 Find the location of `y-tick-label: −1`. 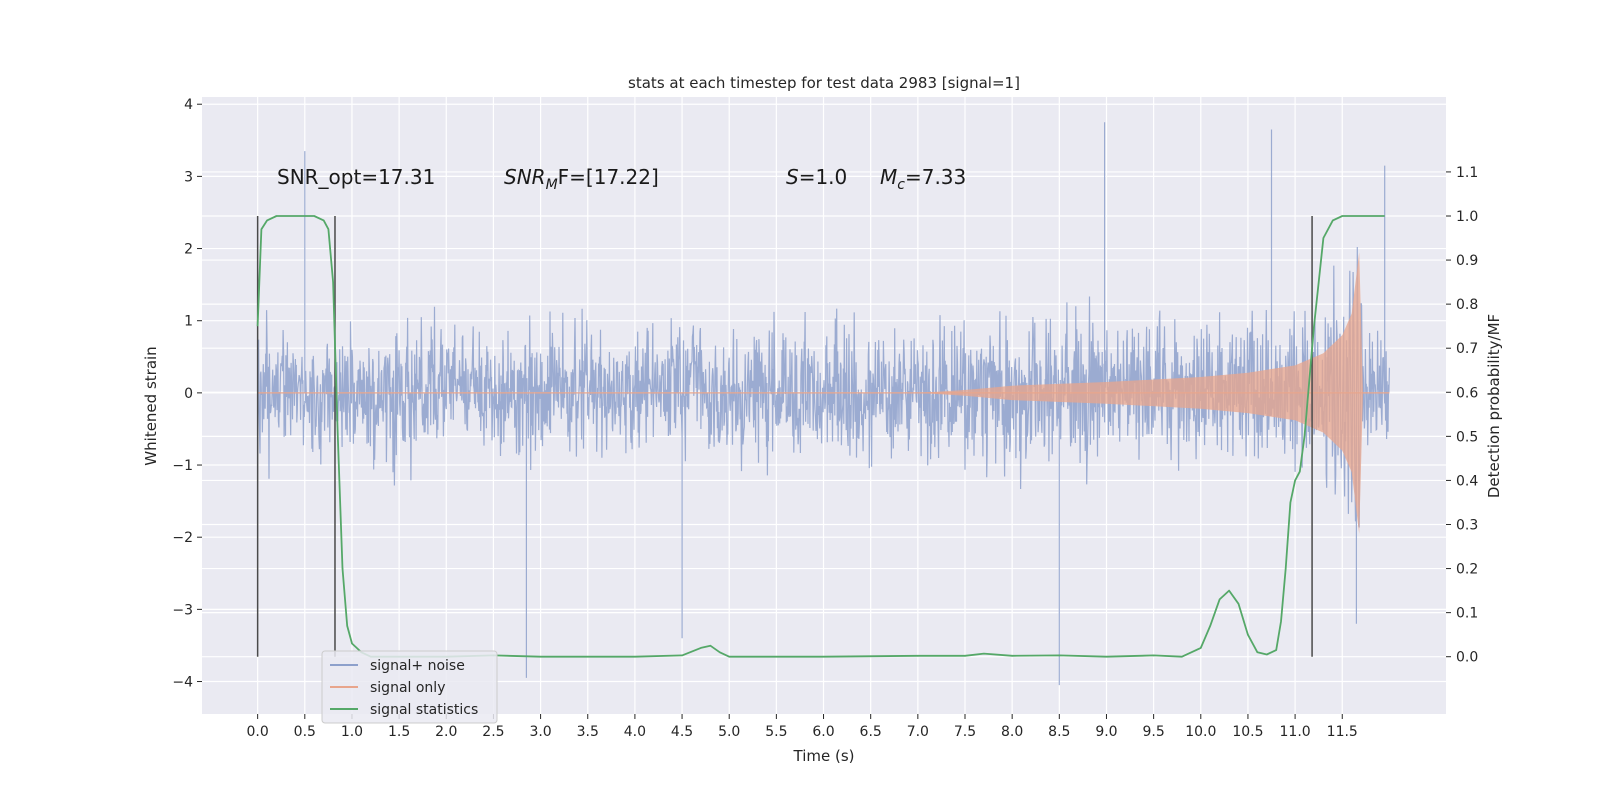

y-tick-label: −1 is located at coordinates (182, 466).